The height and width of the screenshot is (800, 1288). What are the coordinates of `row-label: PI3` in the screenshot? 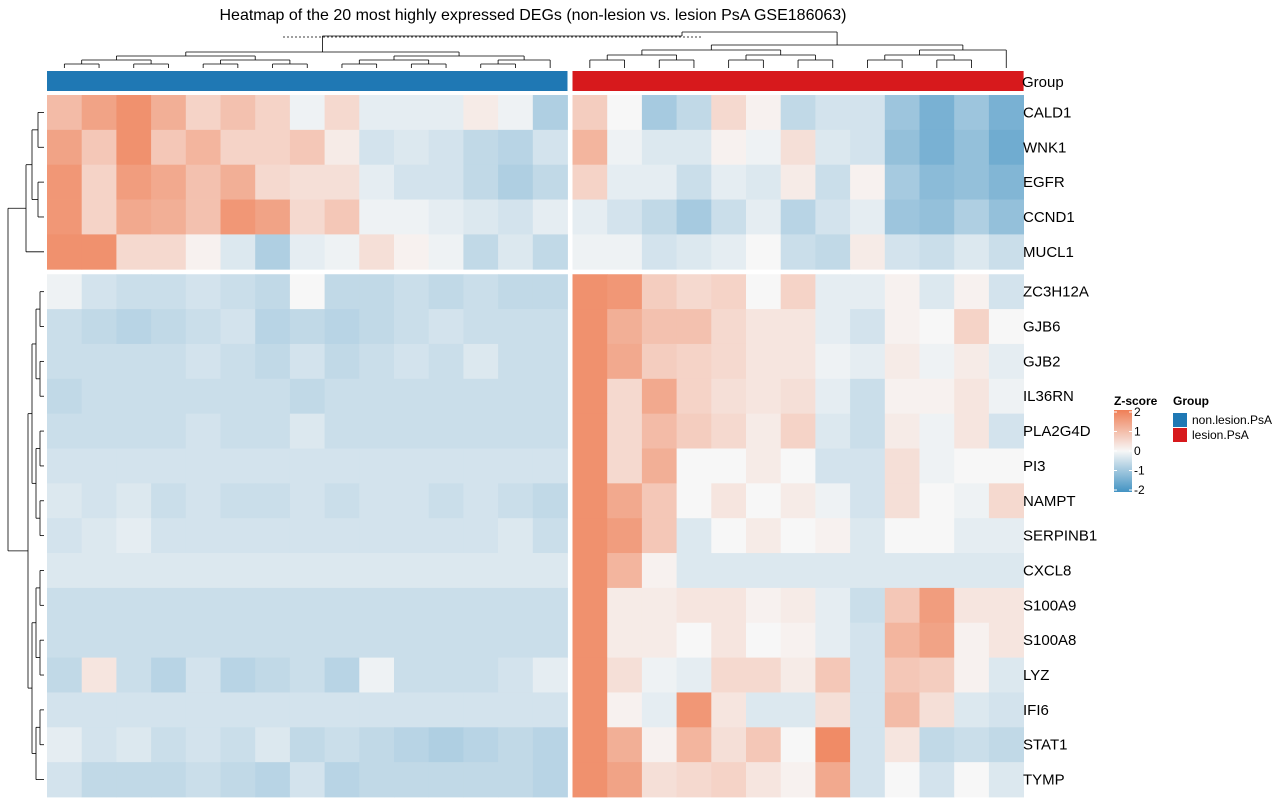 It's located at (1034, 466).